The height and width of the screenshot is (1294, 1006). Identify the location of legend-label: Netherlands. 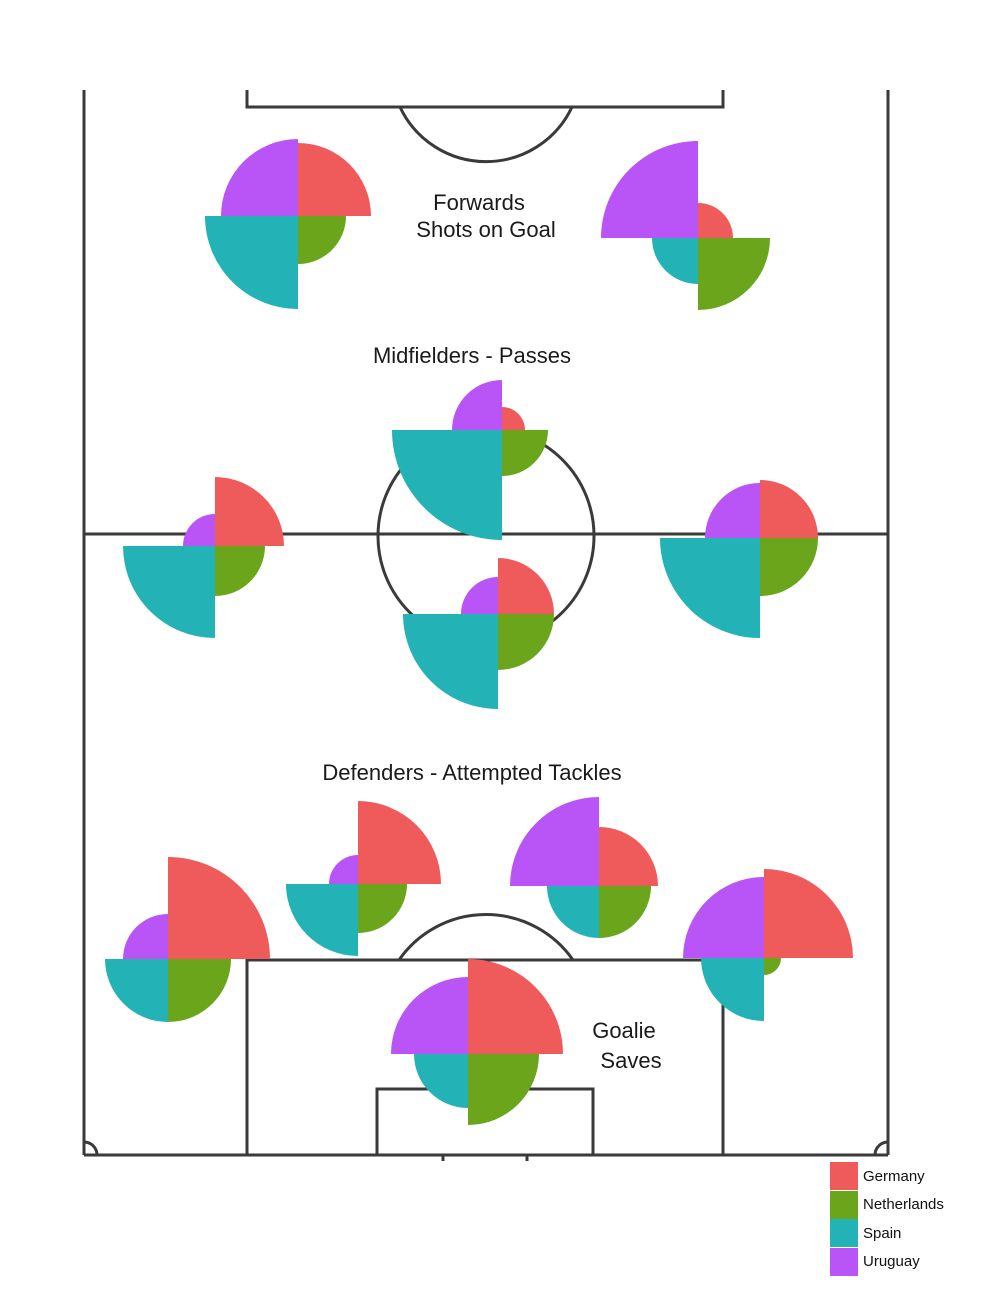
(903, 1205).